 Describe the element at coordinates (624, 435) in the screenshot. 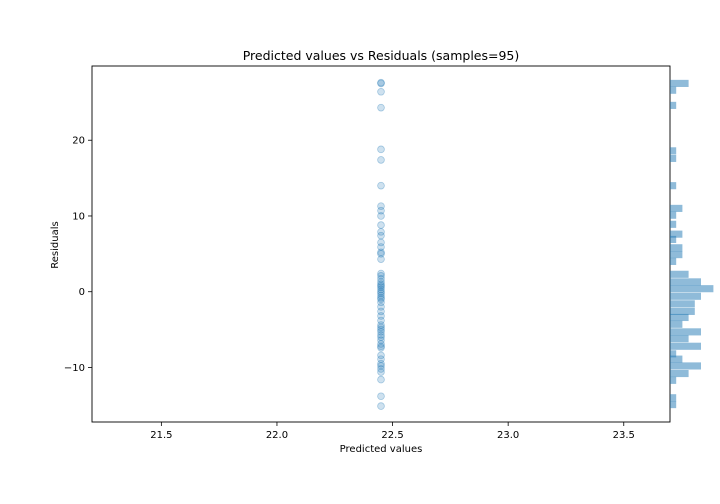

I see `x-tick-label: 23.5` at that location.